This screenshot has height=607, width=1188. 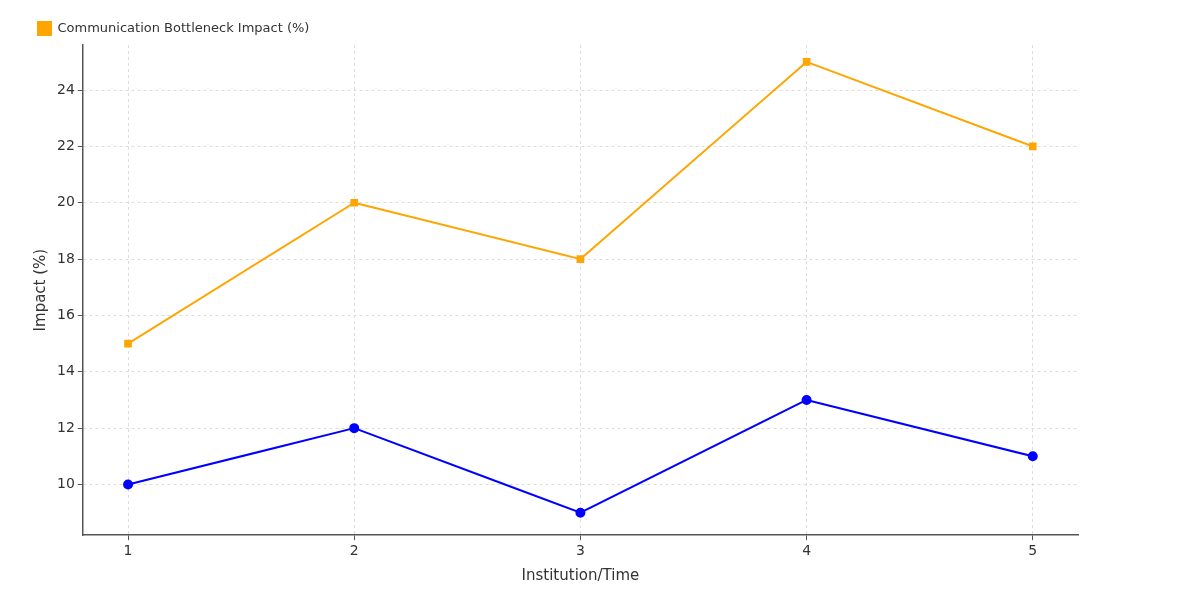 What do you see at coordinates (65, 370) in the screenshot?
I see `y-tick-label: 14` at bounding box center [65, 370].